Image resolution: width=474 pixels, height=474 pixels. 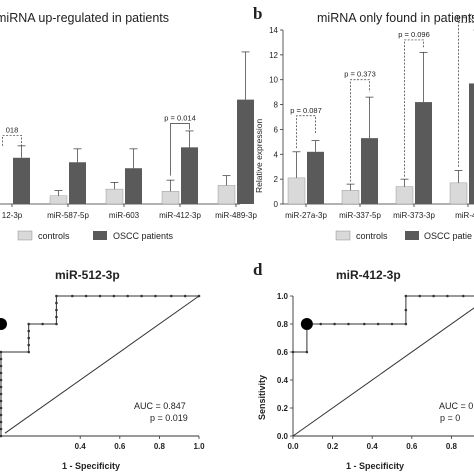 I want to click on category-label: miR-337-5p, so click(x=360, y=215).